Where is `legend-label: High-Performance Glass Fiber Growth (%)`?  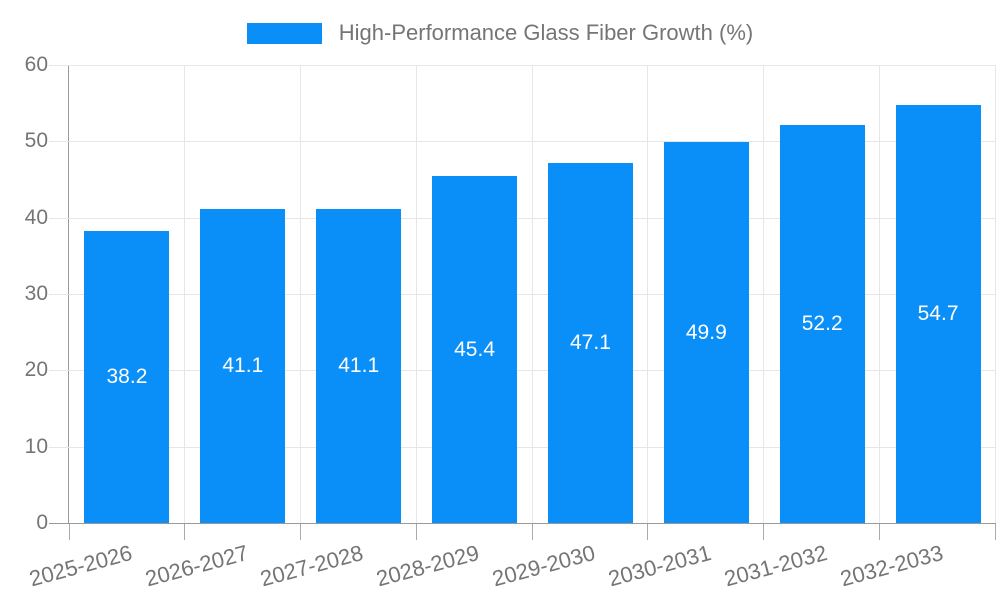 legend-label: High-Performance Glass Fiber Growth (%) is located at coordinates (546, 32).